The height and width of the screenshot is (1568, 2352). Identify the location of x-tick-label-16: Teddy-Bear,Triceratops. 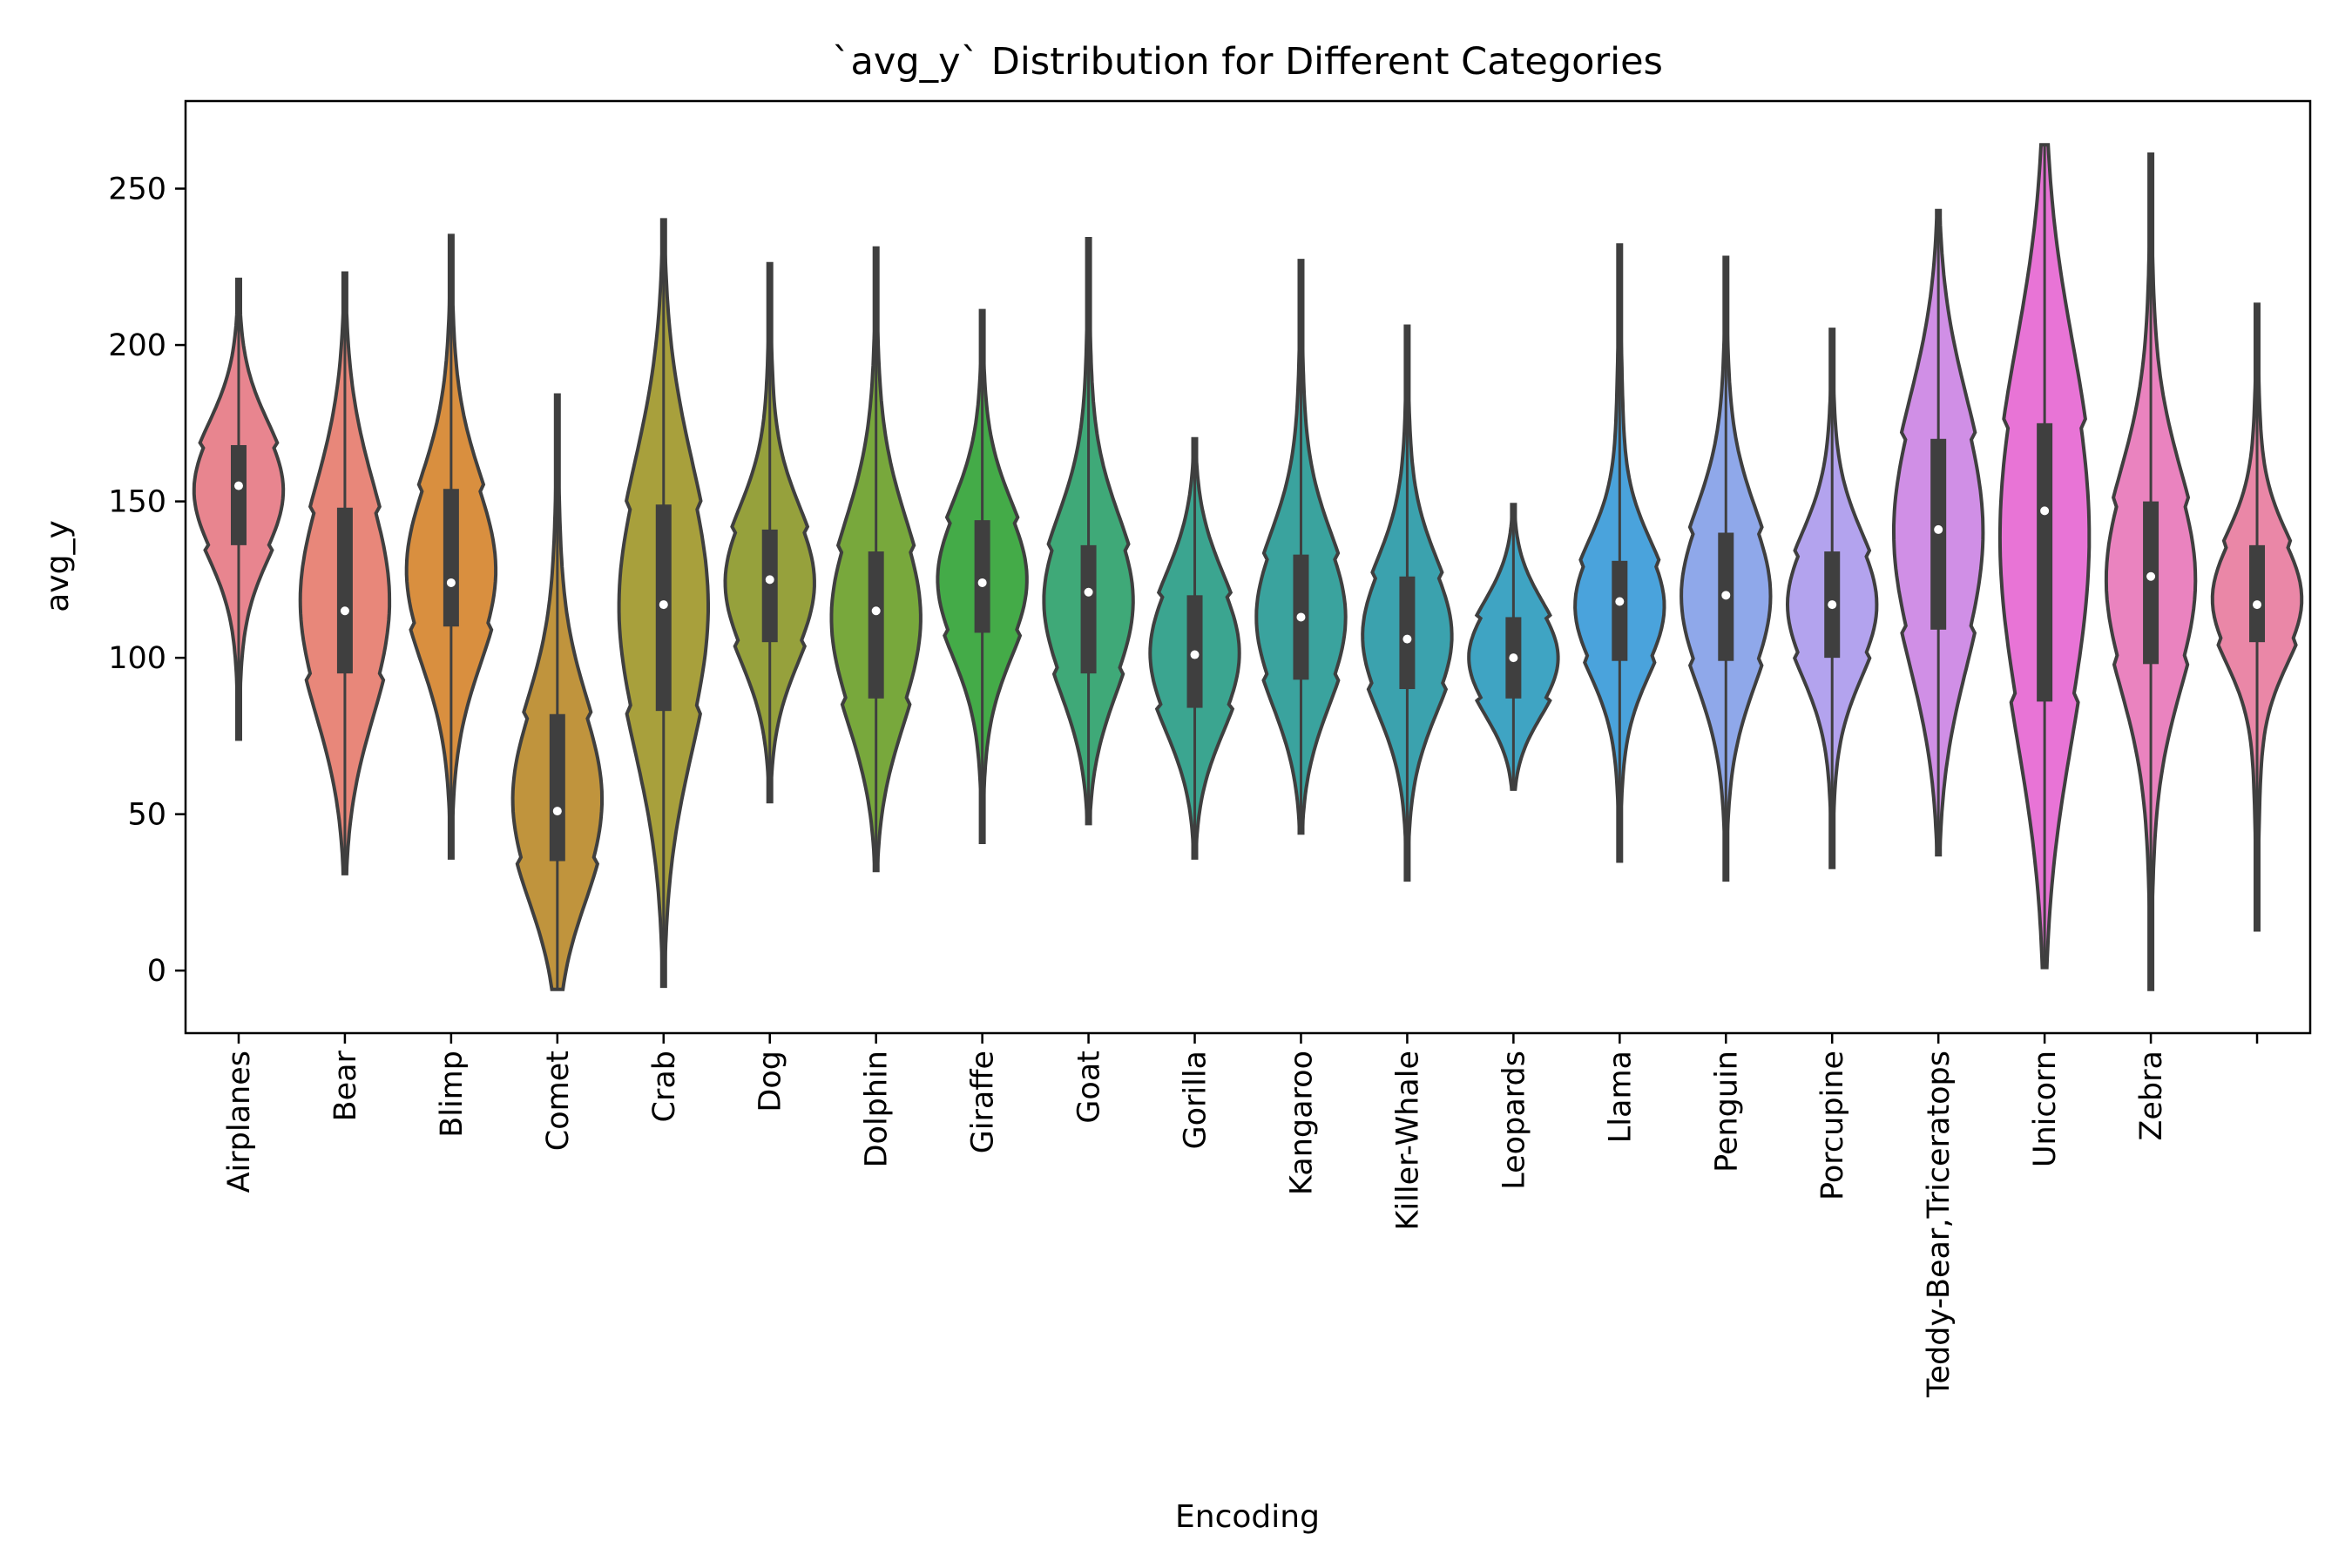
(1939, 1224).